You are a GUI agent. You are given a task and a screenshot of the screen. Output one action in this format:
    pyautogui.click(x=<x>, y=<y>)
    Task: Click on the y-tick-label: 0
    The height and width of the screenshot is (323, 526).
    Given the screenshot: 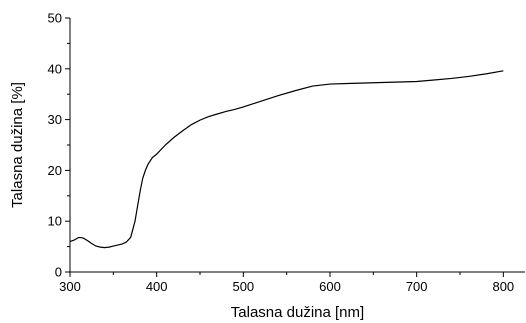 What is the action you would take?
    pyautogui.click(x=58, y=272)
    